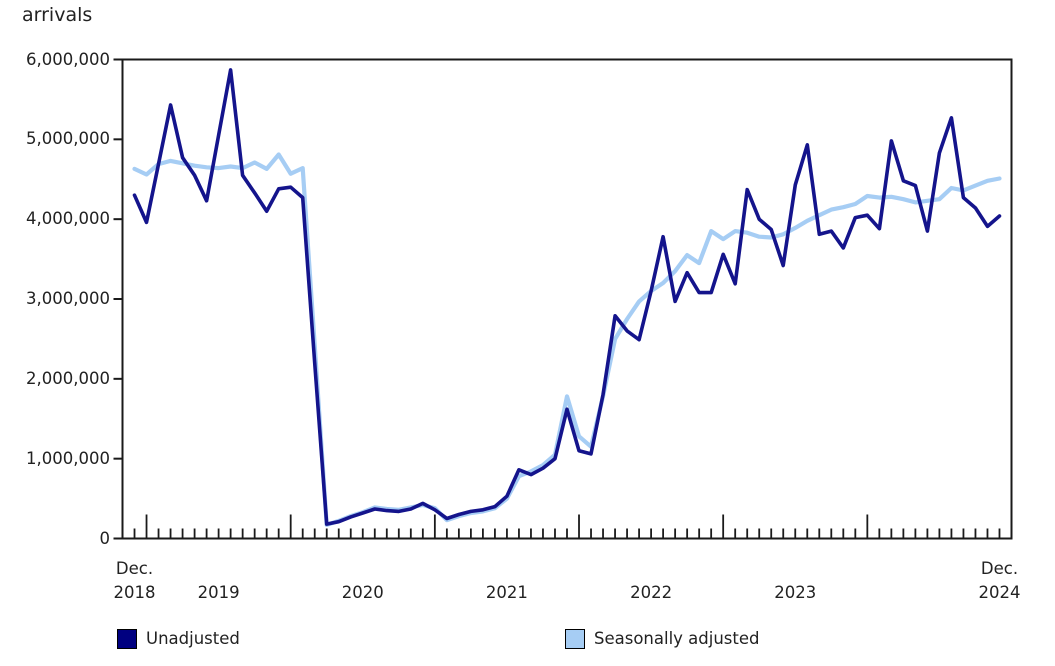  What do you see at coordinates (362, 592) in the screenshot?
I see `x-axis-tick-label: 2020` at bounding box center [362, 592].